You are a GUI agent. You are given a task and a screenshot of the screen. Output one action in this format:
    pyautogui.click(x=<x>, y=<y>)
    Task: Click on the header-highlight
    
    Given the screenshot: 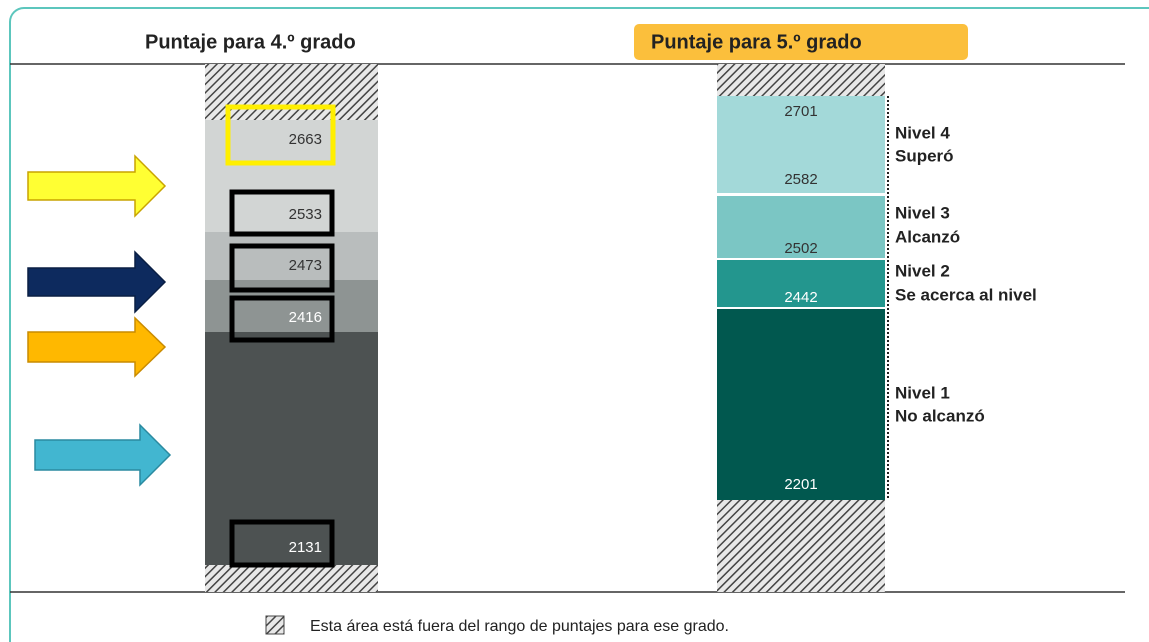 What is the action you would take?
    pyautogui.click(x=801, y=42)
    